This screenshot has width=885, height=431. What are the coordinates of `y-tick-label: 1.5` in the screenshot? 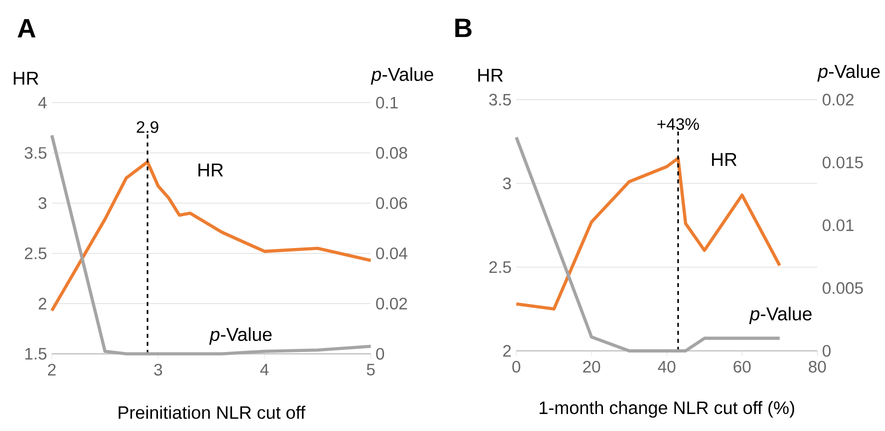 It's located at (35, 354).